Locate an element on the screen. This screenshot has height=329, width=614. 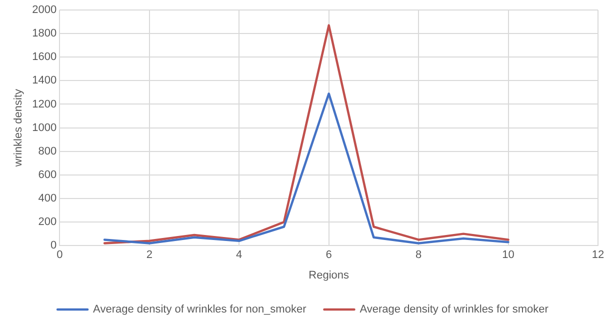
y-tick-label: 1000 is located at coordinates (44, 128).